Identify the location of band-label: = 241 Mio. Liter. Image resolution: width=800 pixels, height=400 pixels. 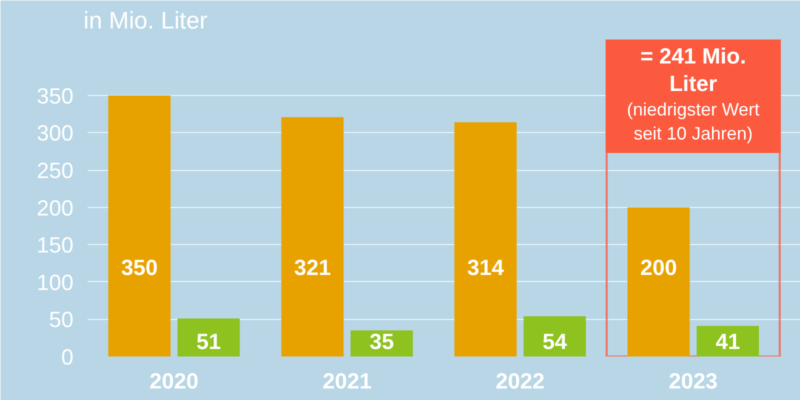
(693, 69).